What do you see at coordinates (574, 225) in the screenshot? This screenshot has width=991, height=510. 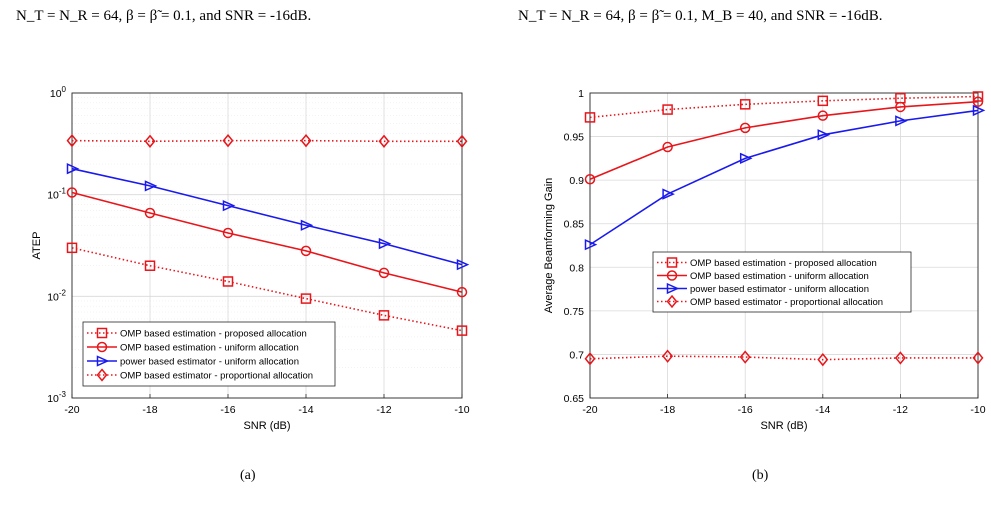 I see `y-tick-label: 0.85` at bounding box center [574, 225].